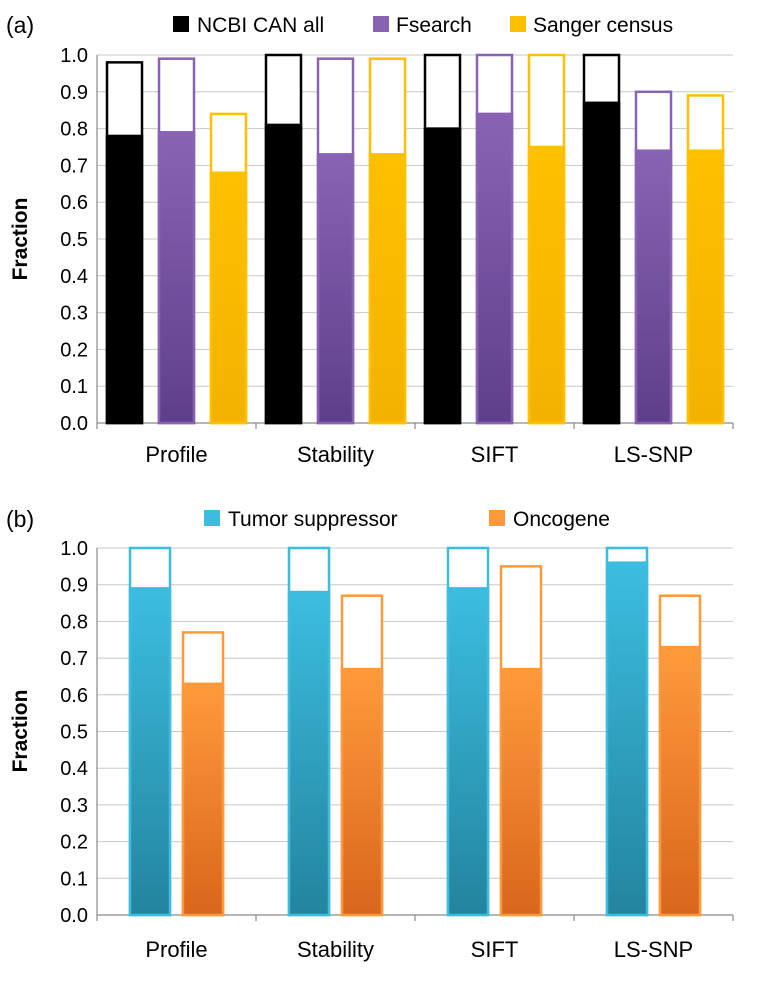  What do you see at coordinates (442, 276) in the screenshot?
I see `bar-ncbi-can-all-sift` at bounding box center [442, 276].